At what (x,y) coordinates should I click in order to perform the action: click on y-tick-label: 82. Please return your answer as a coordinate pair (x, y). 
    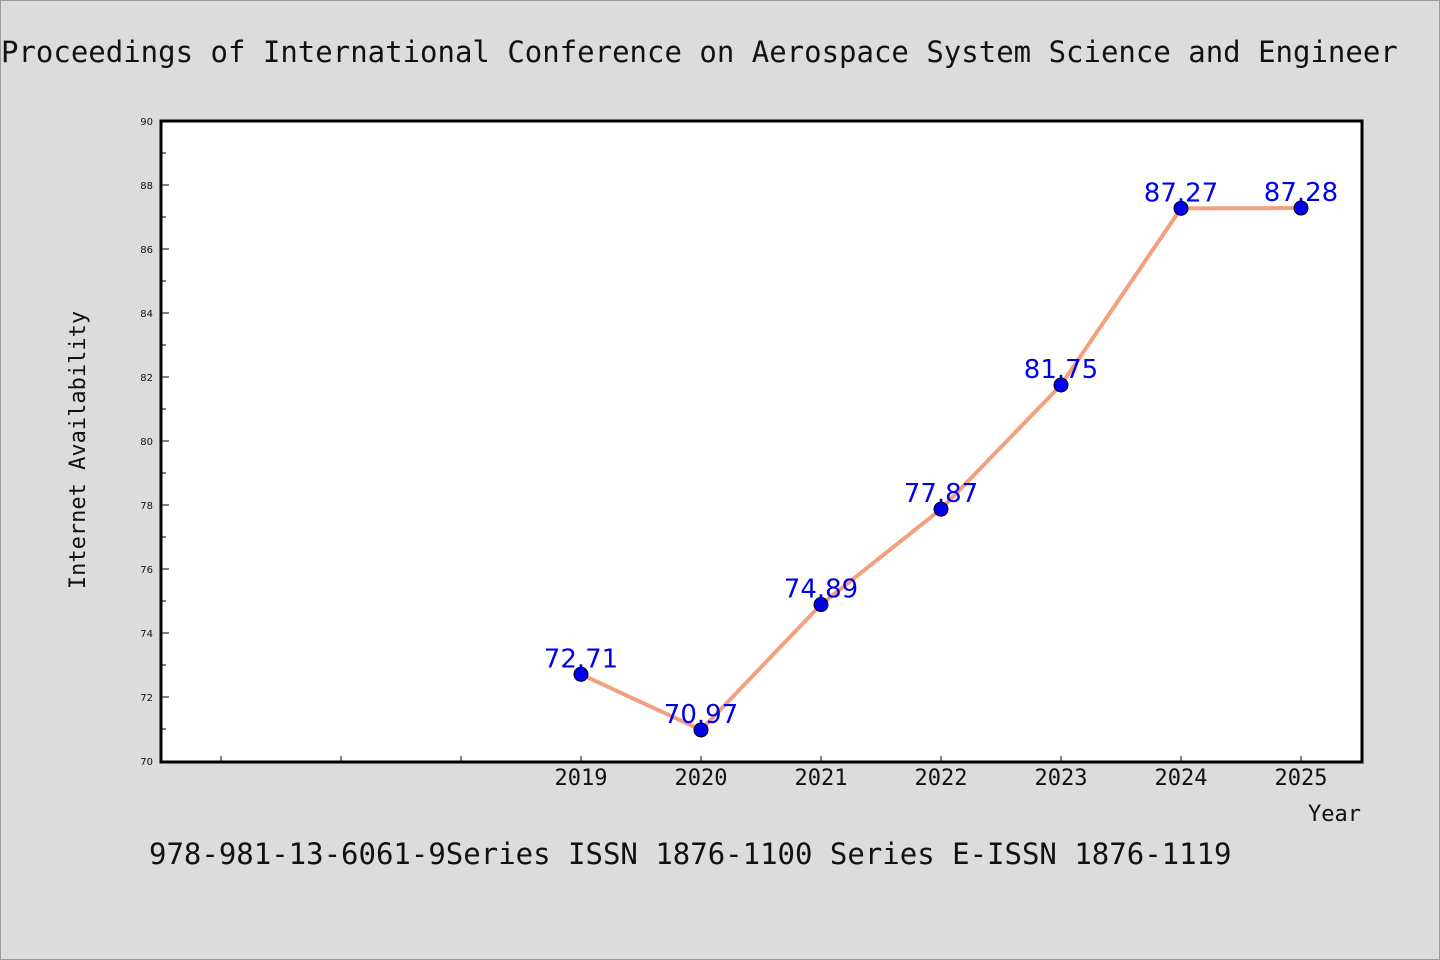
    Looking at the image, I should click on (146, 378).